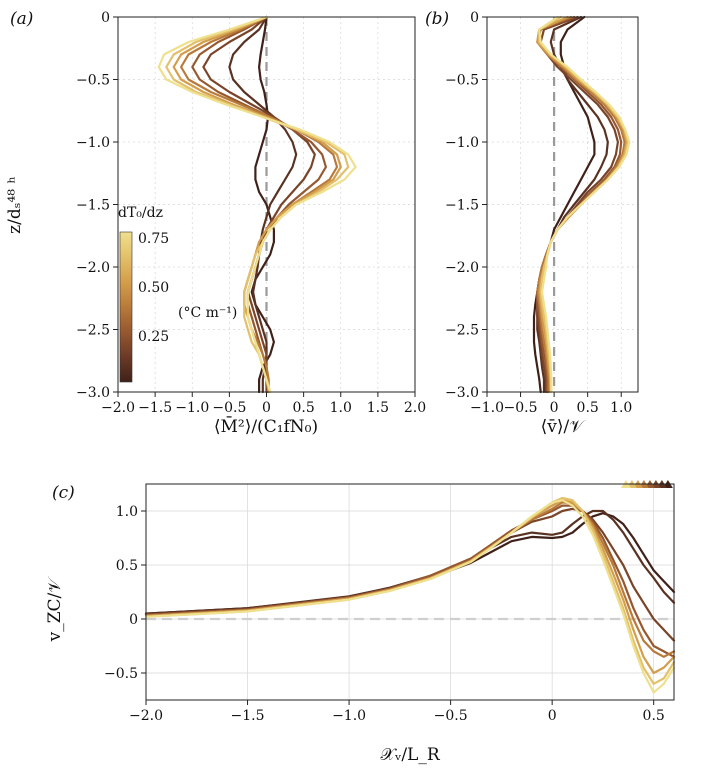 This screenshot has height=771, width=716. I want to click on panel-a-ytick-label: −1.5, so click(93, 206).